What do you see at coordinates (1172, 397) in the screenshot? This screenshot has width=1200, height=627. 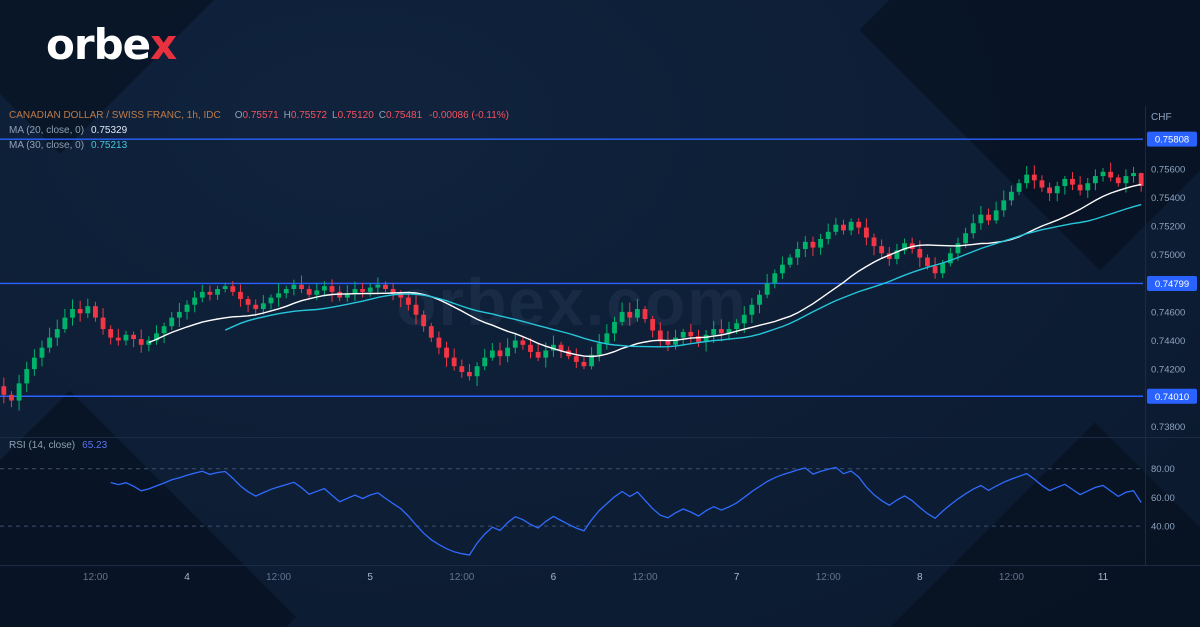 I see `price-level-label: 0.74010` at bounding box center [1172, 397].